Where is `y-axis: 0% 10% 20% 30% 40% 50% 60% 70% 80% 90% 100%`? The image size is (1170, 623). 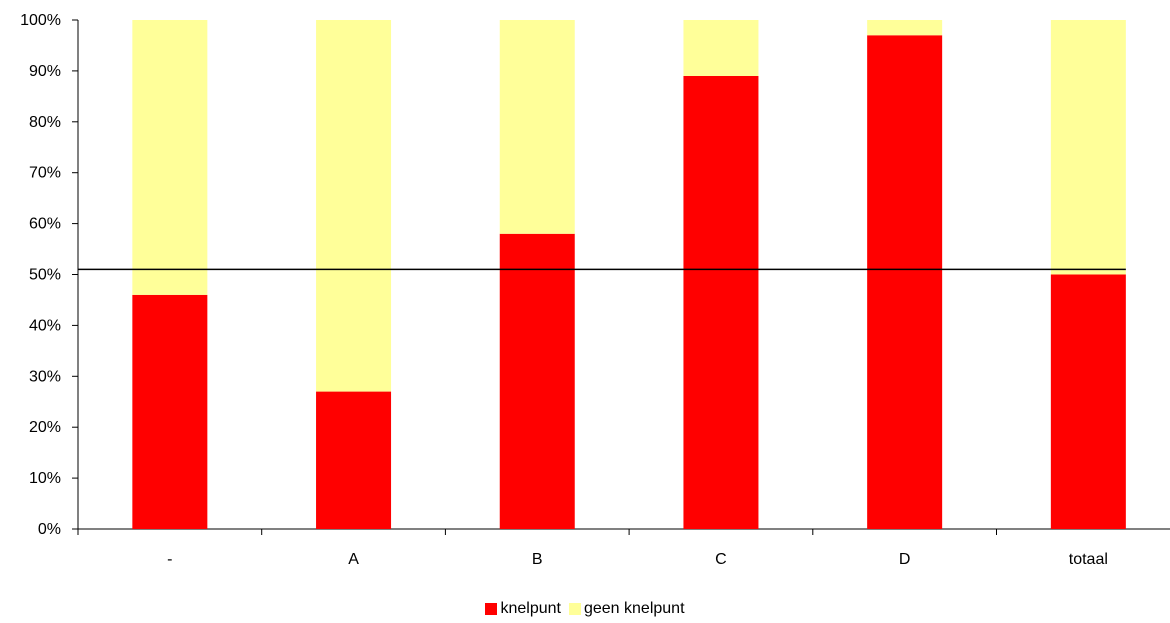 y-axis: 0% 10% 20% 30% 40% 50% 60% 70% 80% 90% 100% is located at coordinates (49, 275).